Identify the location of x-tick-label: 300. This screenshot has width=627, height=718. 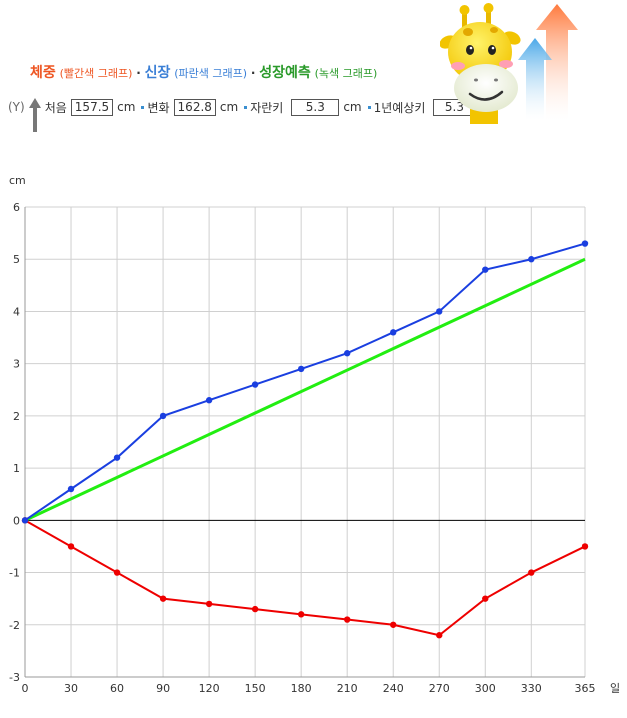
(485, 688).